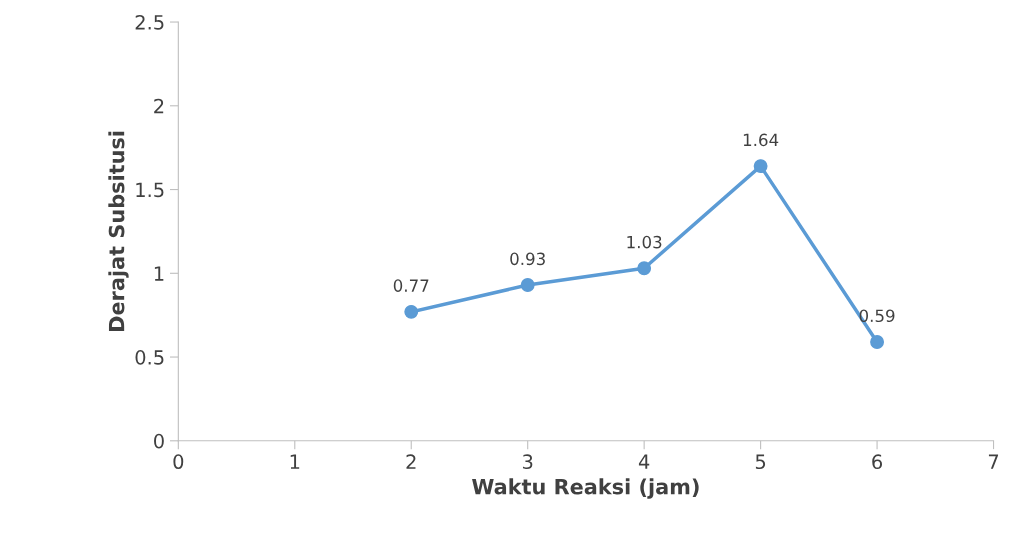 The width and height of the screenshot is (1019, 551). What do you see at coordinates (159, 273) in the screenshot?
I see `y-tick-label: 1` at bounding box center [159, 273].